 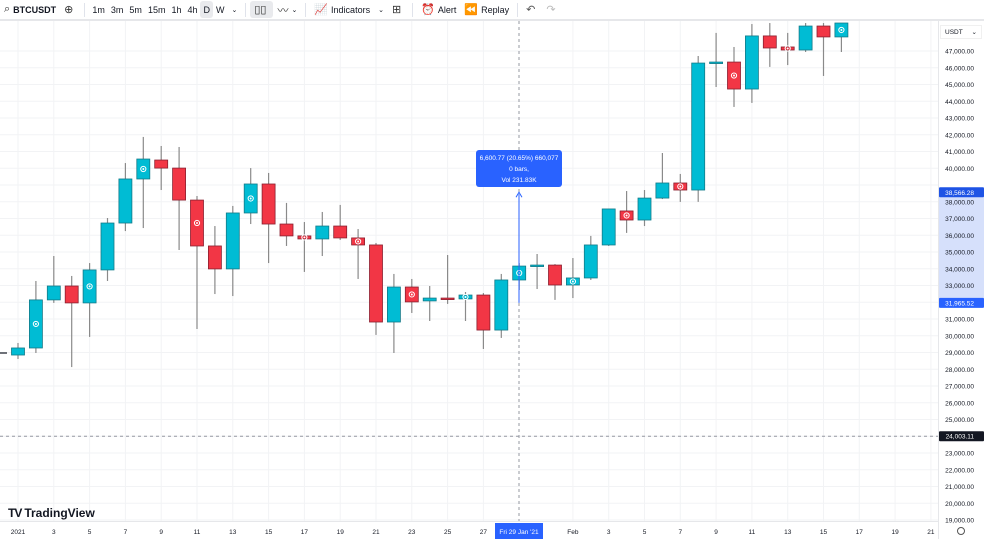 What do you see at coordinates (959, 135) in the screenshot?
I see `price-tick-label: 42,000.00` at bounding box center [959, 135].